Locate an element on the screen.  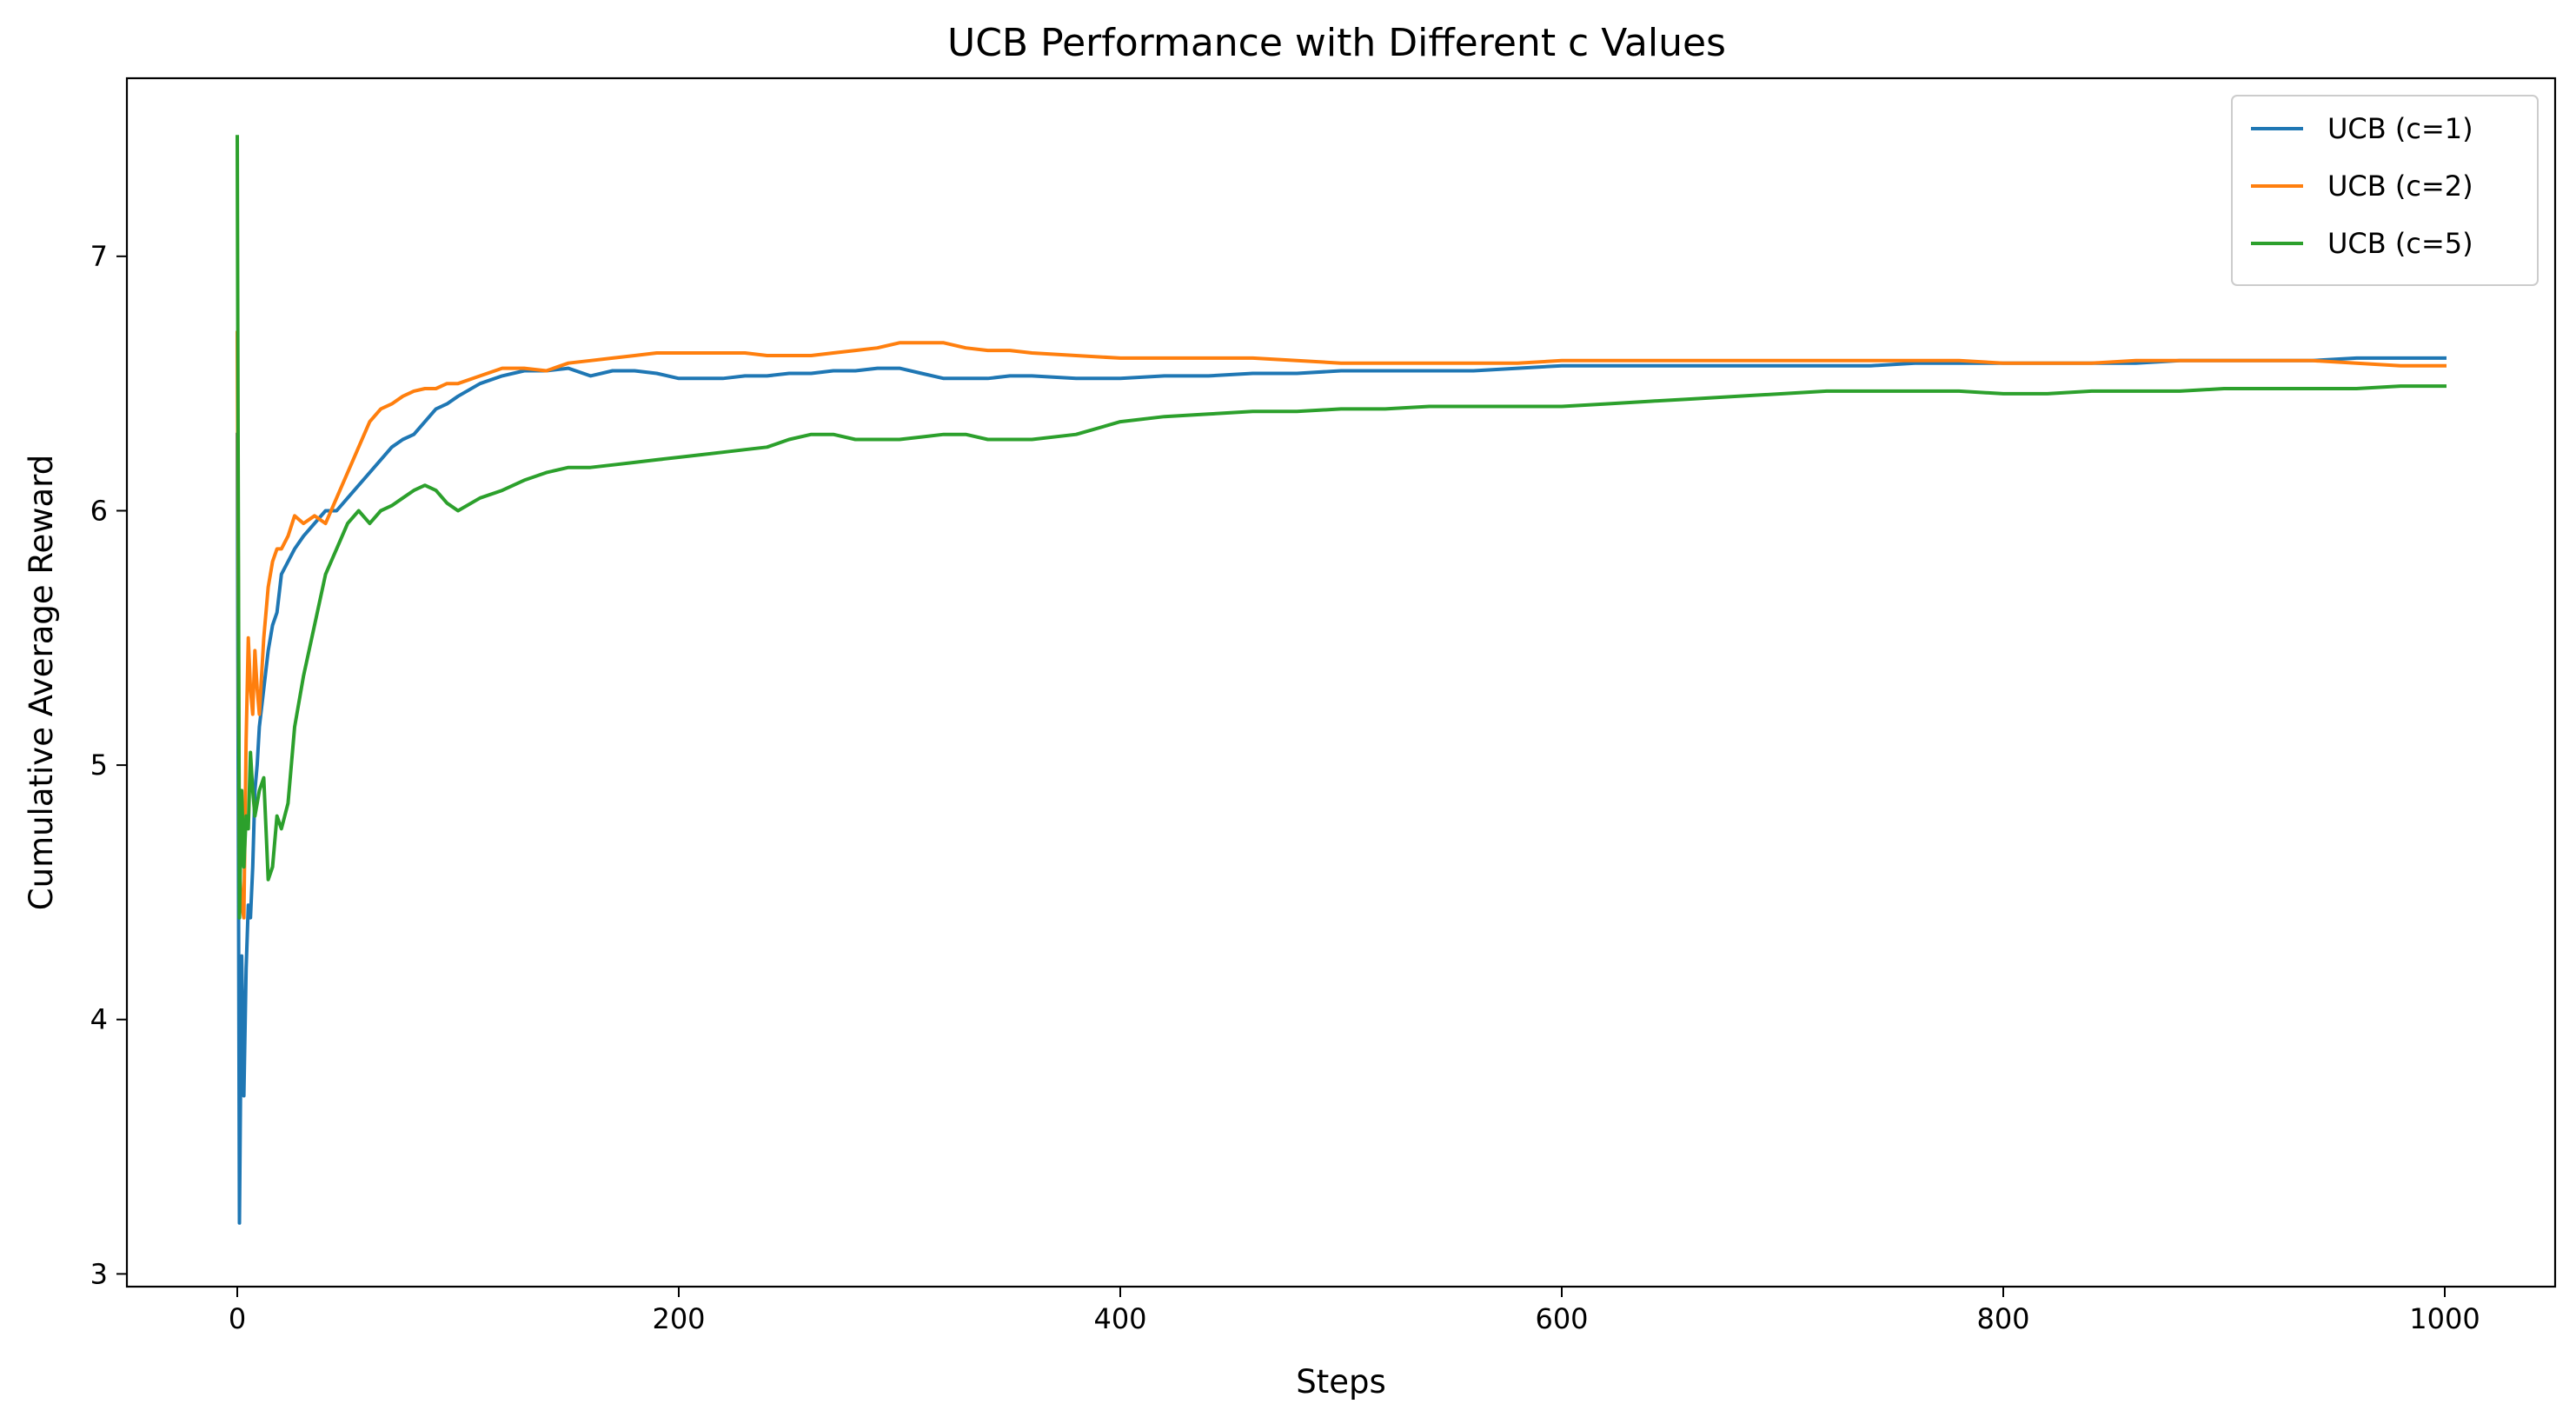
legend-entry-label: UCB (c=2) is located at coordinates (2400, 186).